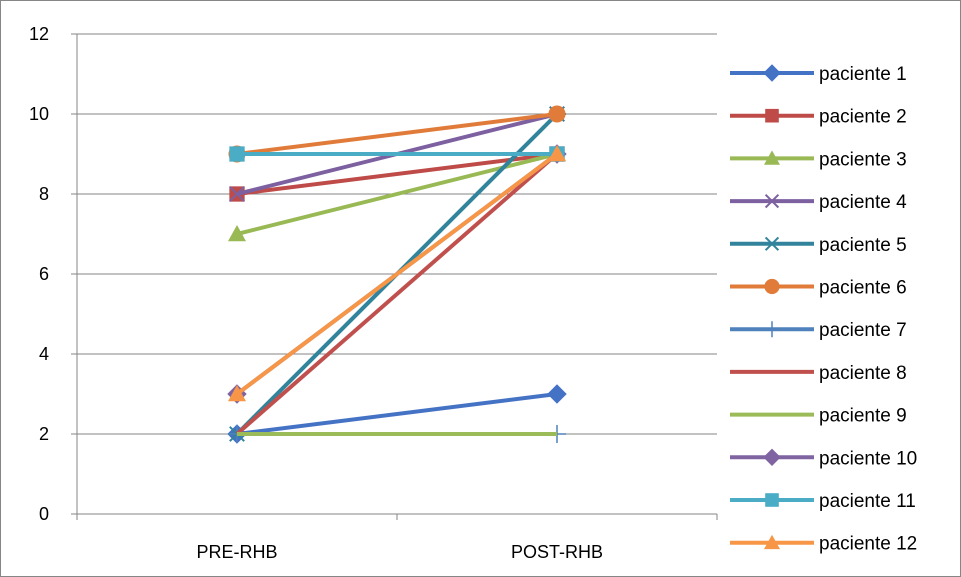  What do you see at coordinates (44, 274) in the screenshot?
I see `y-tick-label: 6` at bounding box center [44, 274].